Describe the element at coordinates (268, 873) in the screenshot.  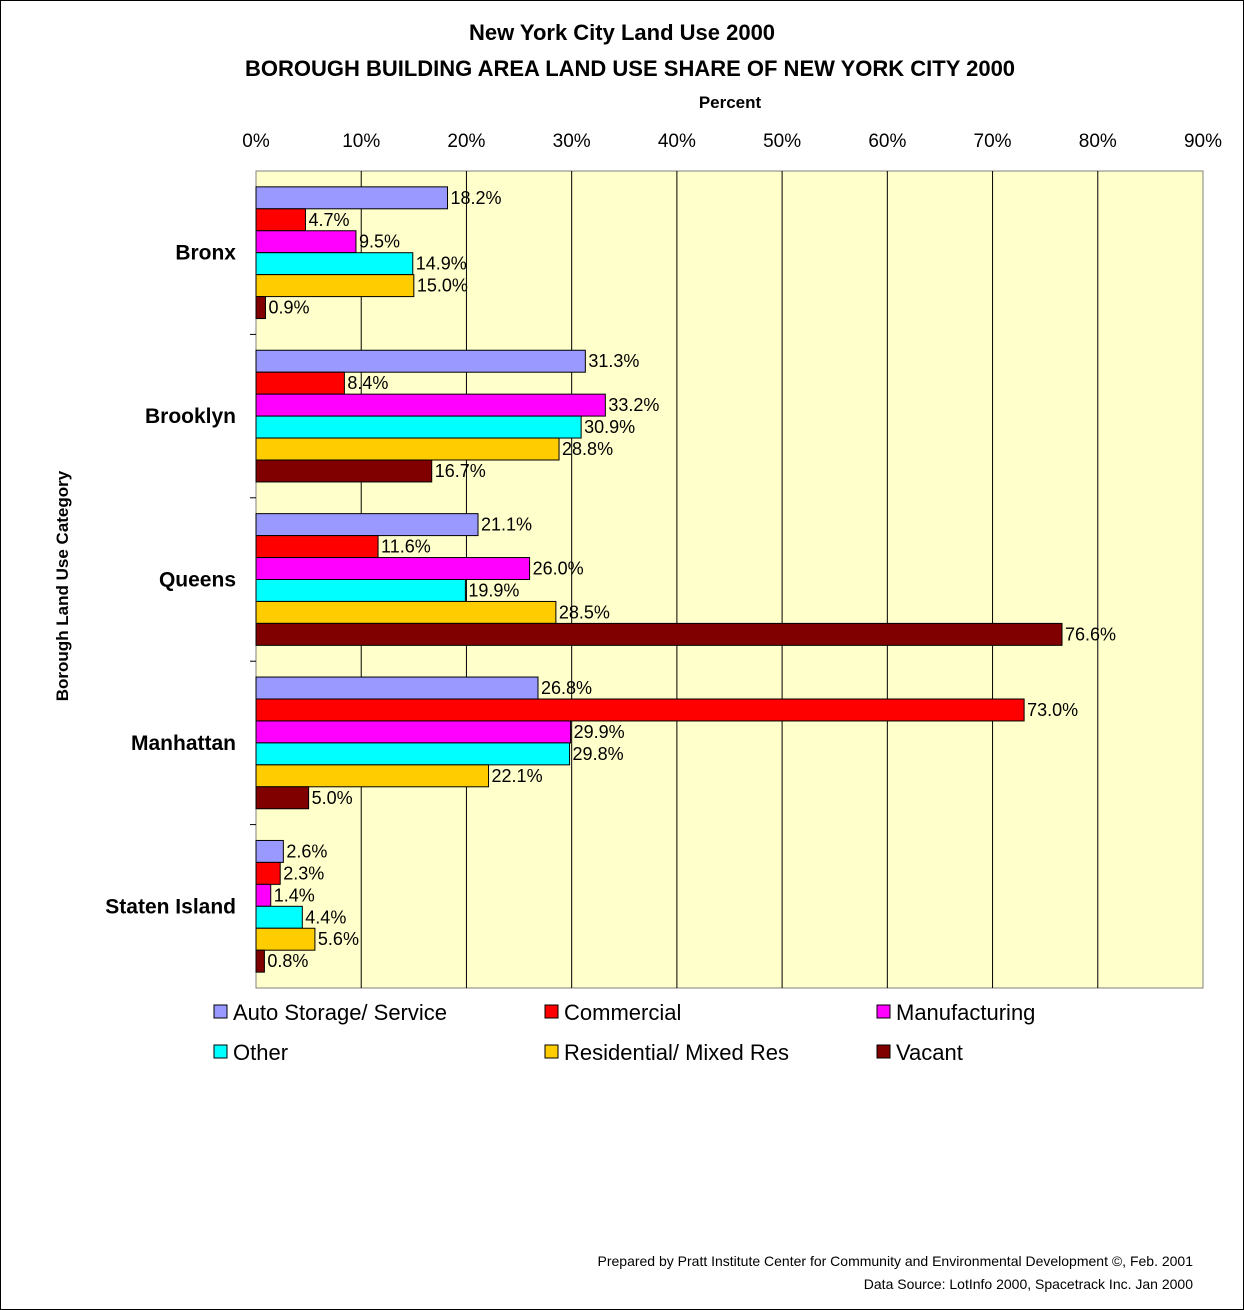
I see `bar-commercial-staten-island` at that location.